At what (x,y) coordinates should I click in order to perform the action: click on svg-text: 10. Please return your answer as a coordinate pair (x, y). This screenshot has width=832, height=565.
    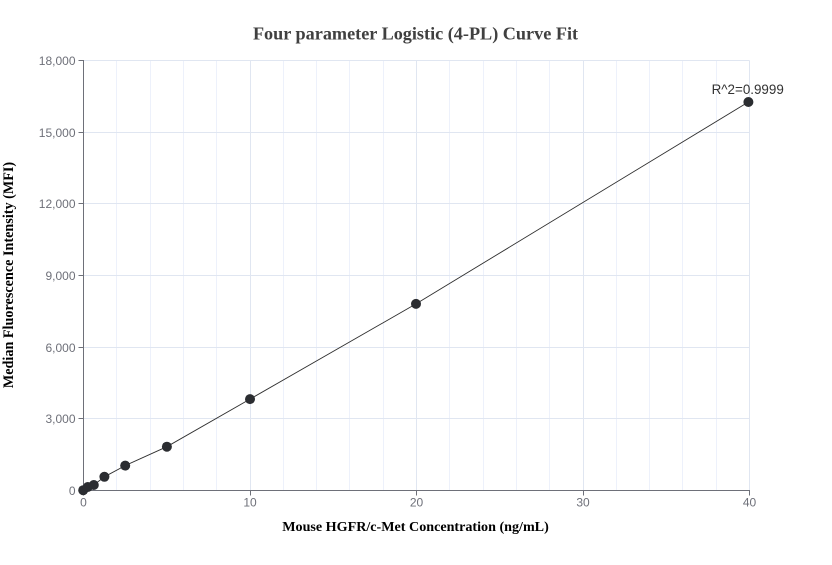
    Looking at the image, I should click on (250, 503).